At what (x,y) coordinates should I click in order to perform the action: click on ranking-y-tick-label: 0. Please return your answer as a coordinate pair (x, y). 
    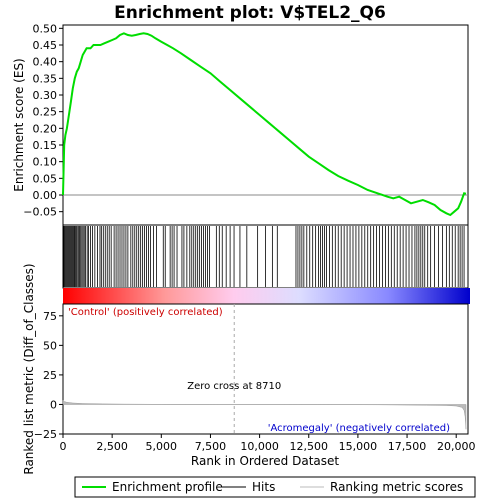
    Looking at the image, I should click on (53, 404).